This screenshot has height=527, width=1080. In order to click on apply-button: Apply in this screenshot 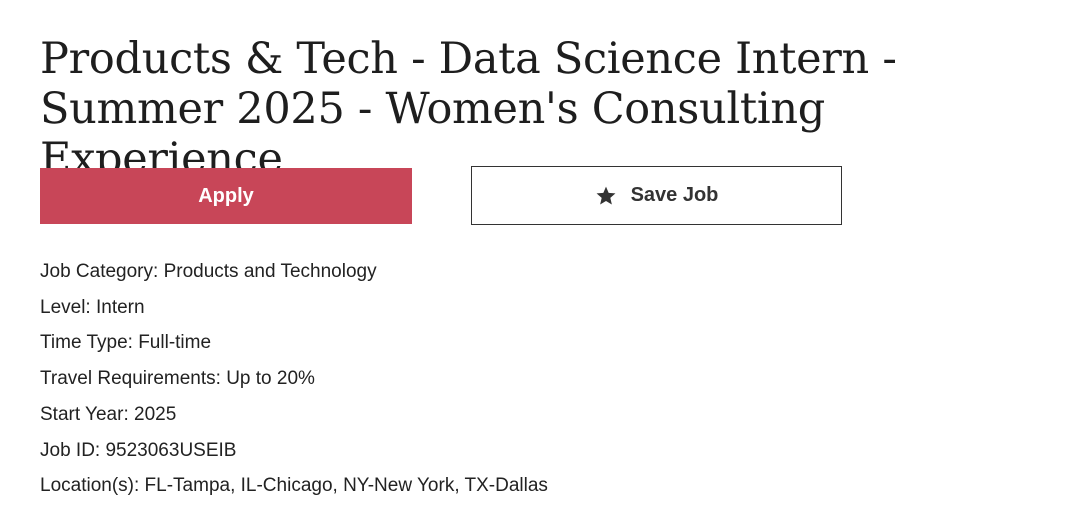, I will do `click(226, 196)`.